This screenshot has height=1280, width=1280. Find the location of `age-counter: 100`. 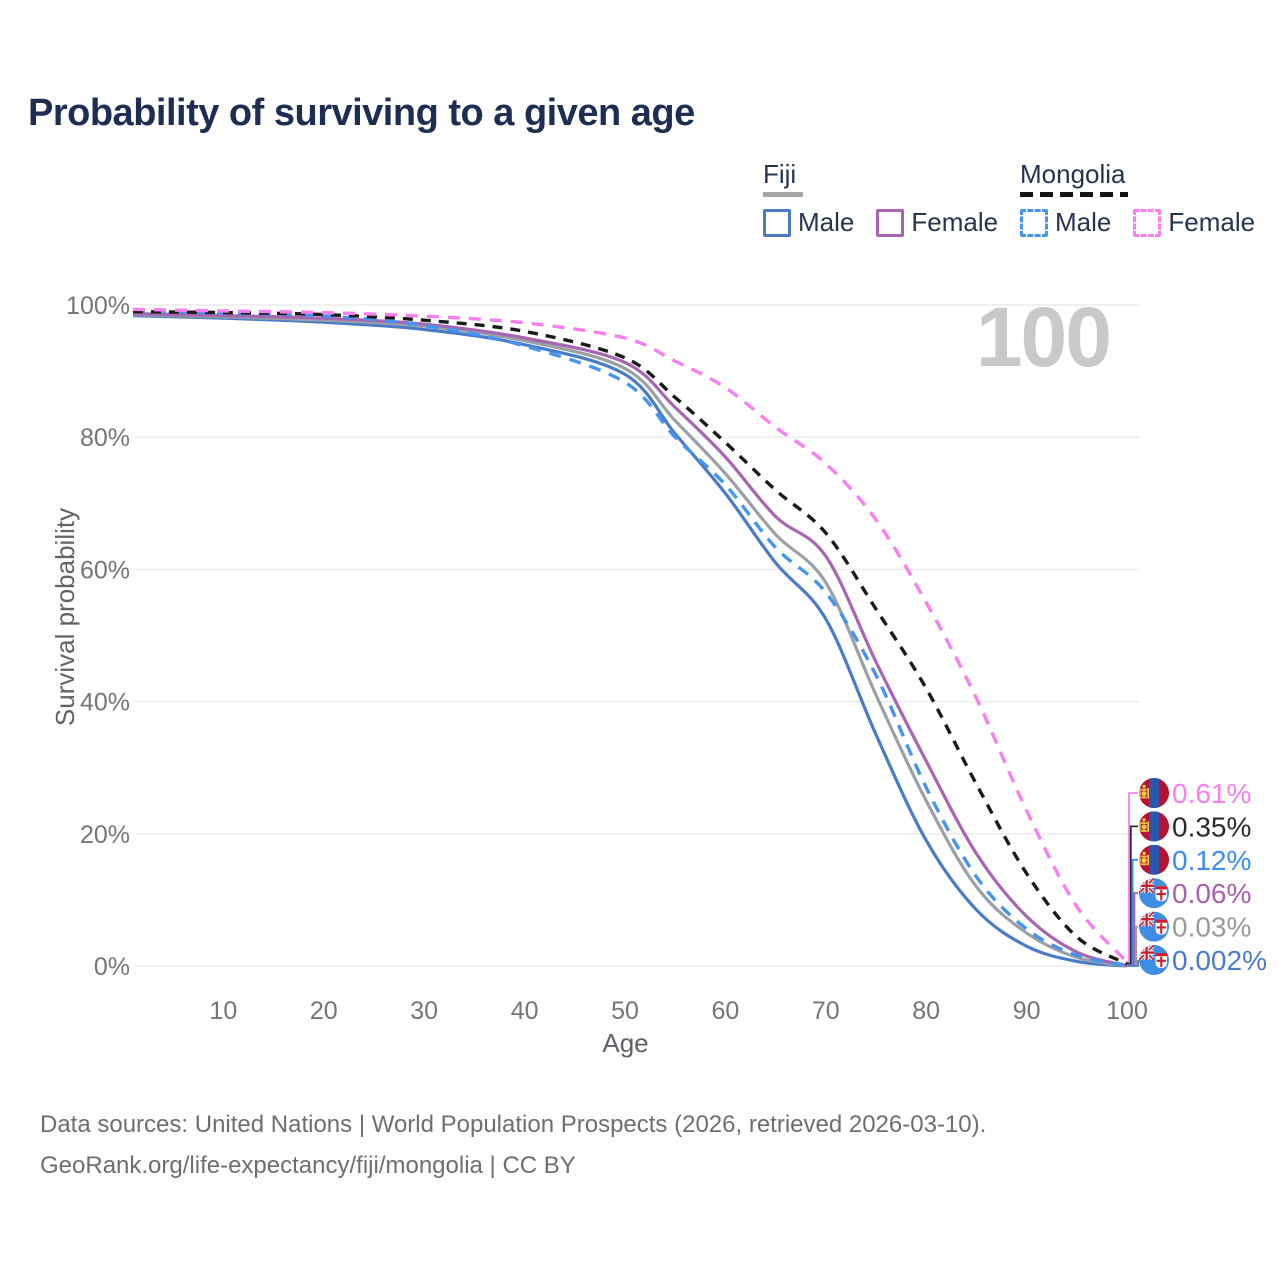

age-counter: 100 is located at coordinates (1043, 337).